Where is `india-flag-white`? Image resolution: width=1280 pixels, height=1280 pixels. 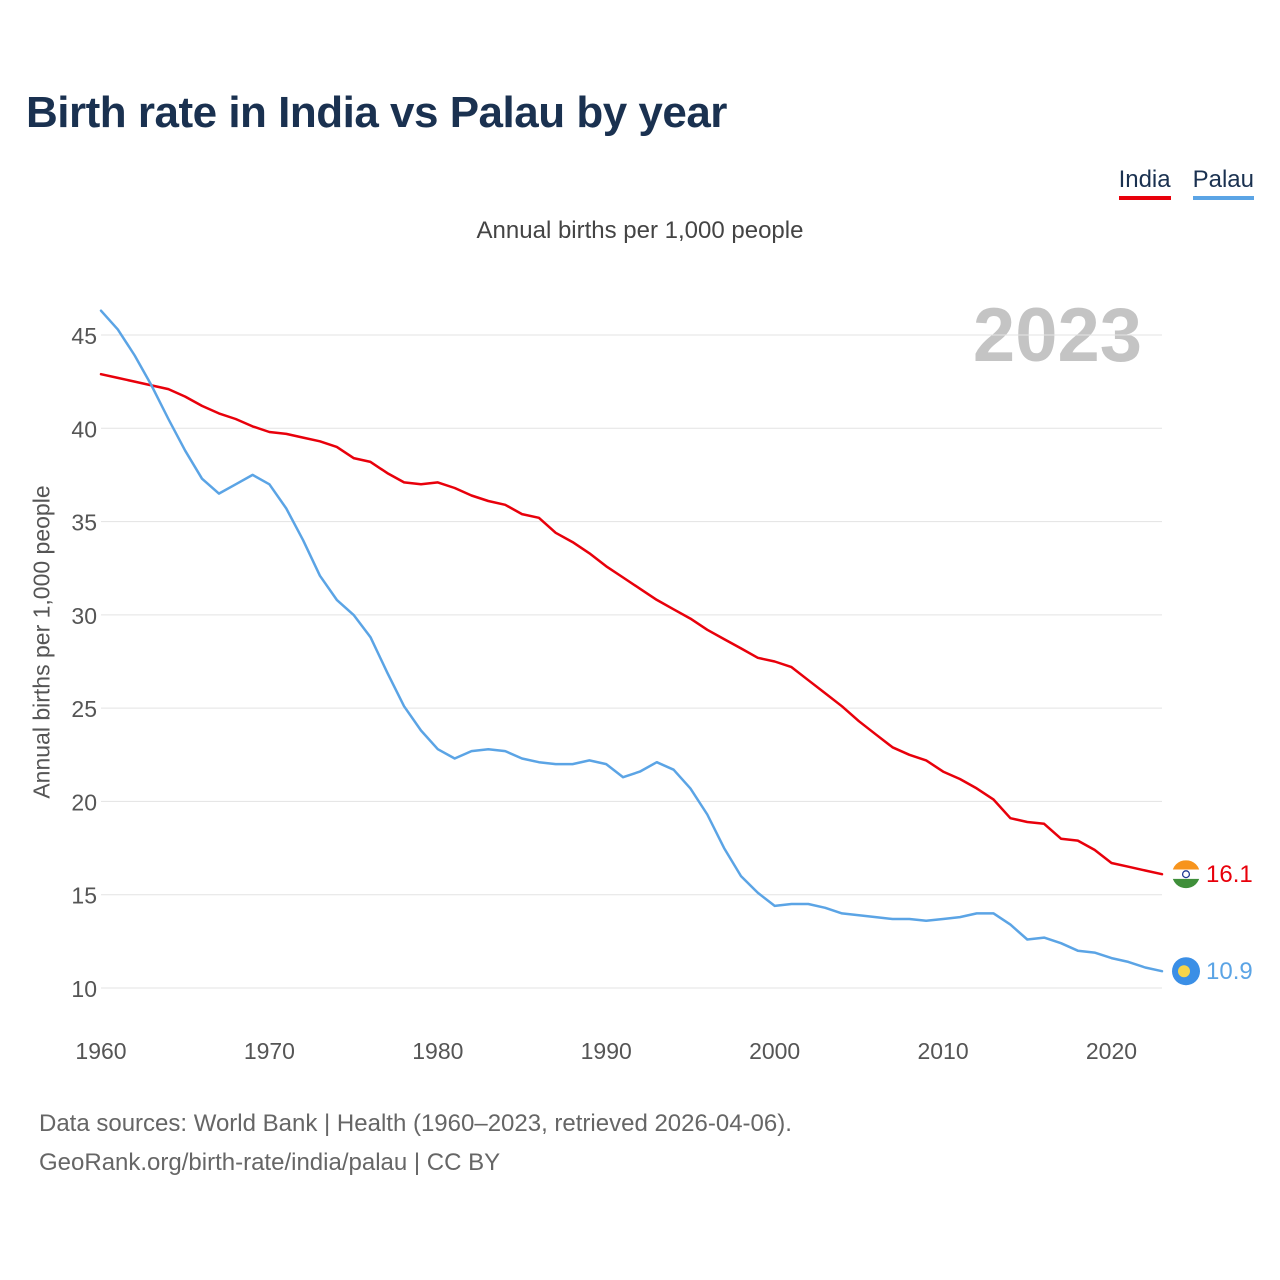 india-flag-white is located at coordinates (1186, 874).